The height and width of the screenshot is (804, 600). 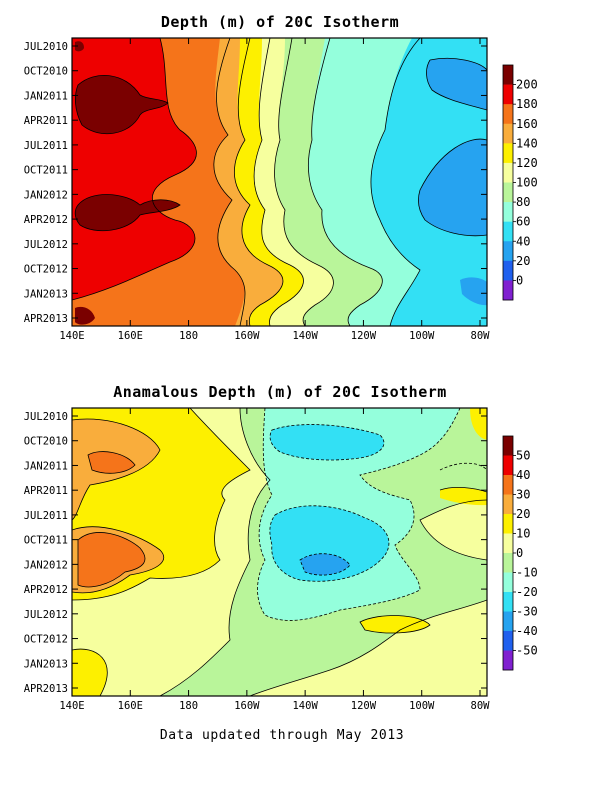 I want to click on blob-depth-200c, so click(x=85, y=315).